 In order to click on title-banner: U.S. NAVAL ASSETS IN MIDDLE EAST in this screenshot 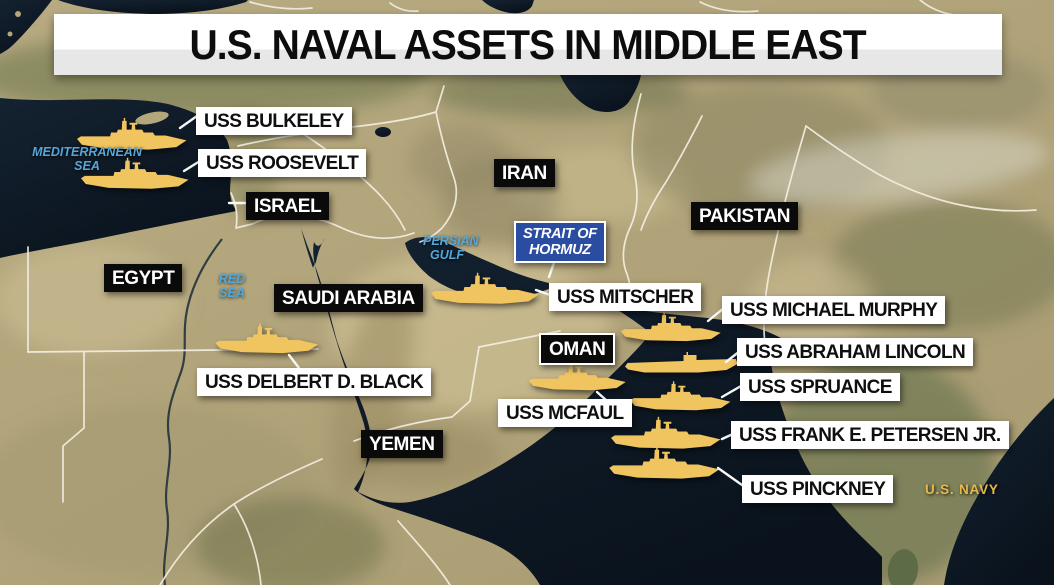, I will do `click(528, 44)`.